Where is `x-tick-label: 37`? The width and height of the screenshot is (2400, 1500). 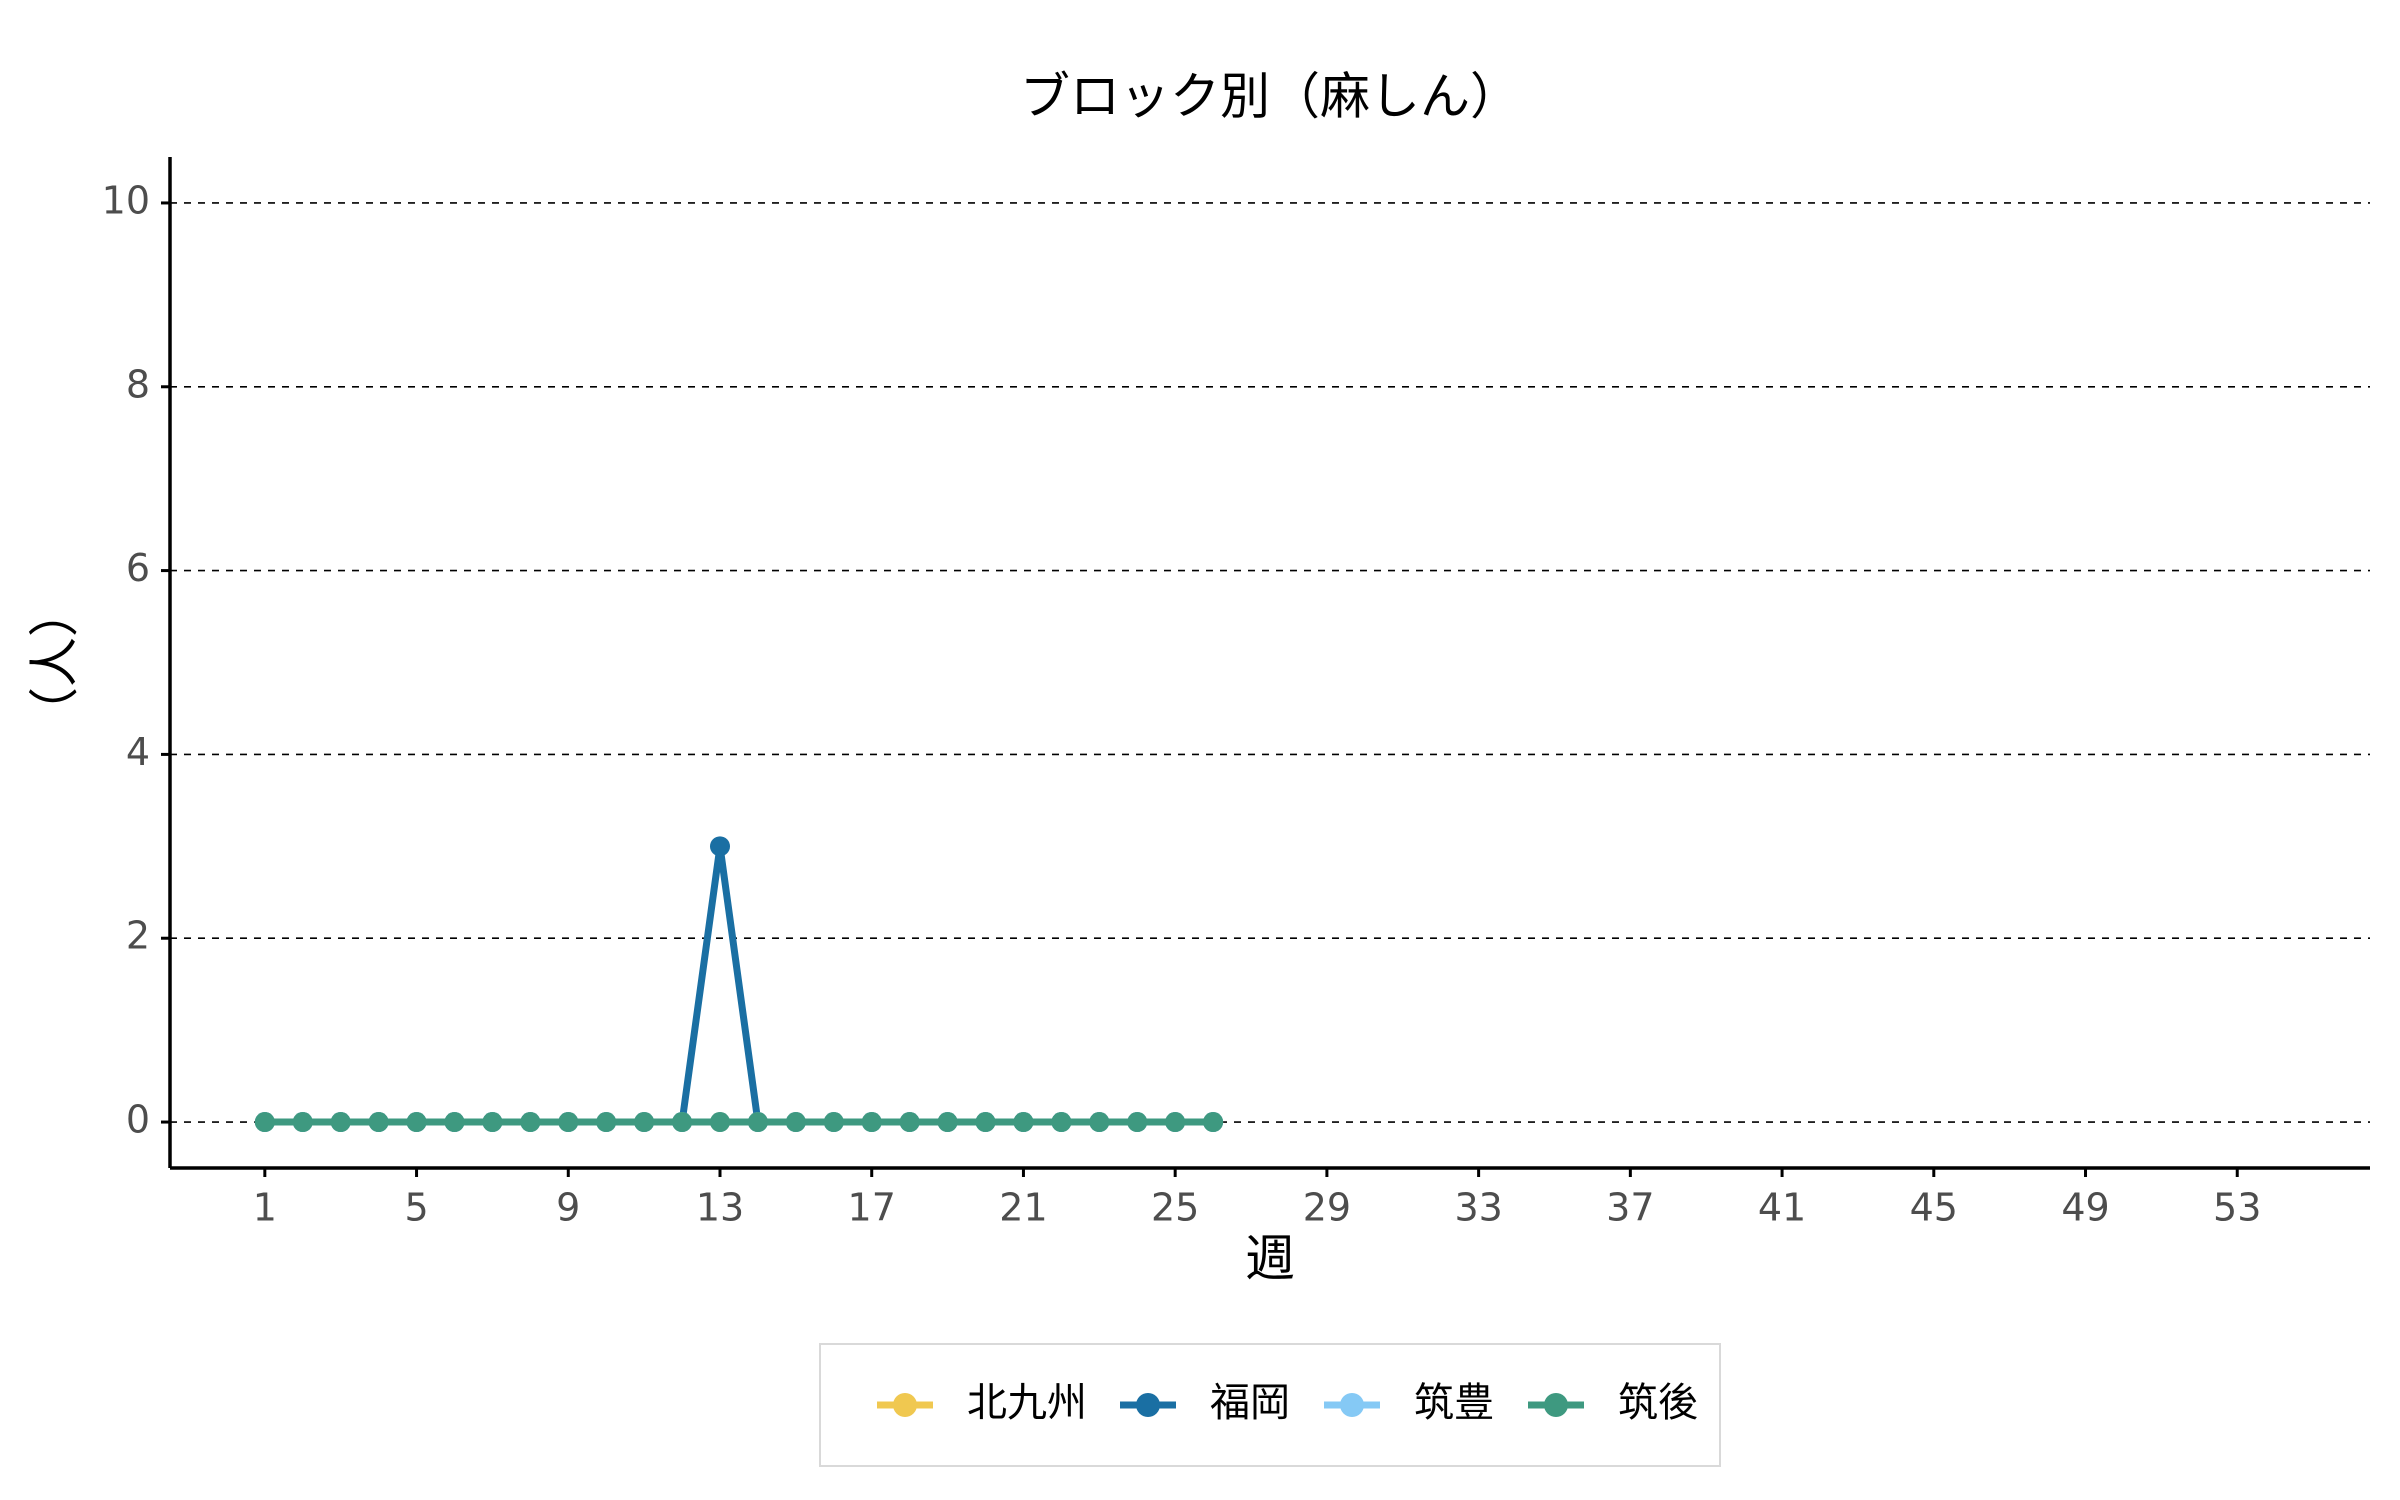
x-tick-label: 37 is located at coordinates (1630, 1208).